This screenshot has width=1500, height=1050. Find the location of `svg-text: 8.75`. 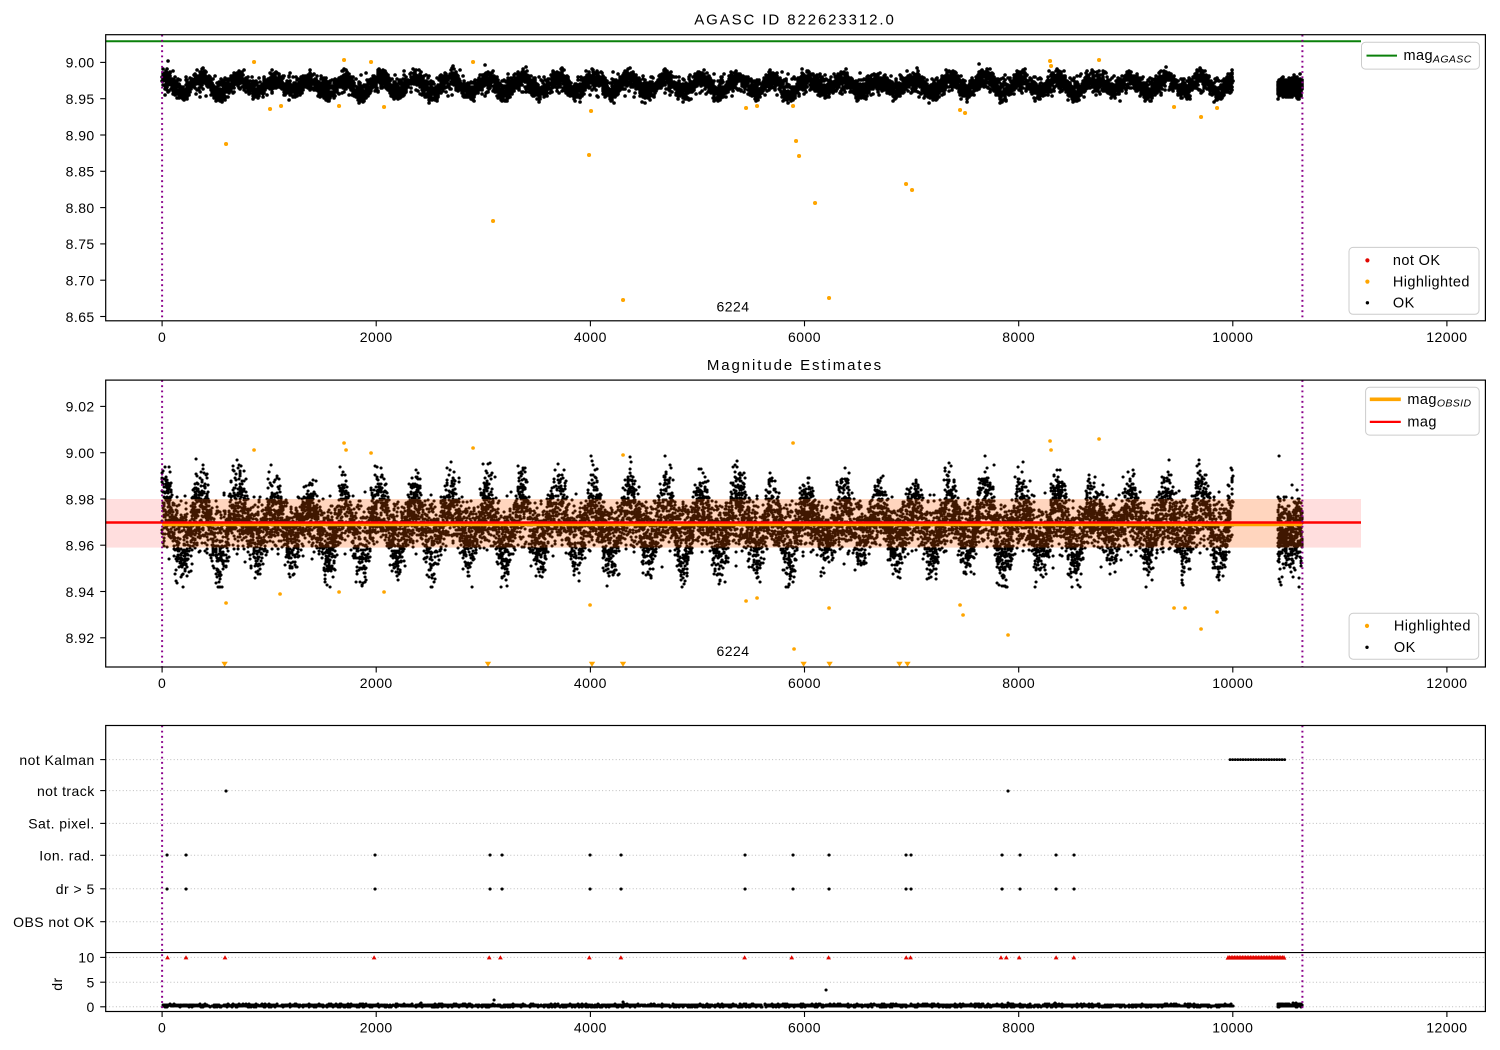

svg-text: 8.75 is located at coordinates (80, 244).